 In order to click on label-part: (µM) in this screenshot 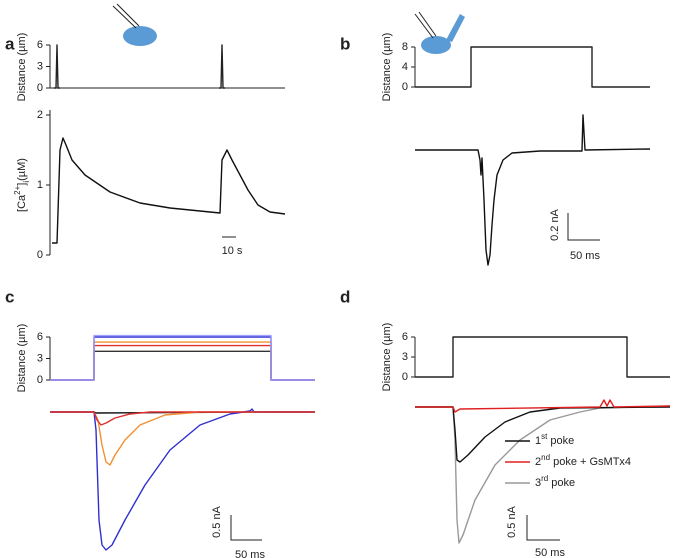, I will do `click(22, 169)`.